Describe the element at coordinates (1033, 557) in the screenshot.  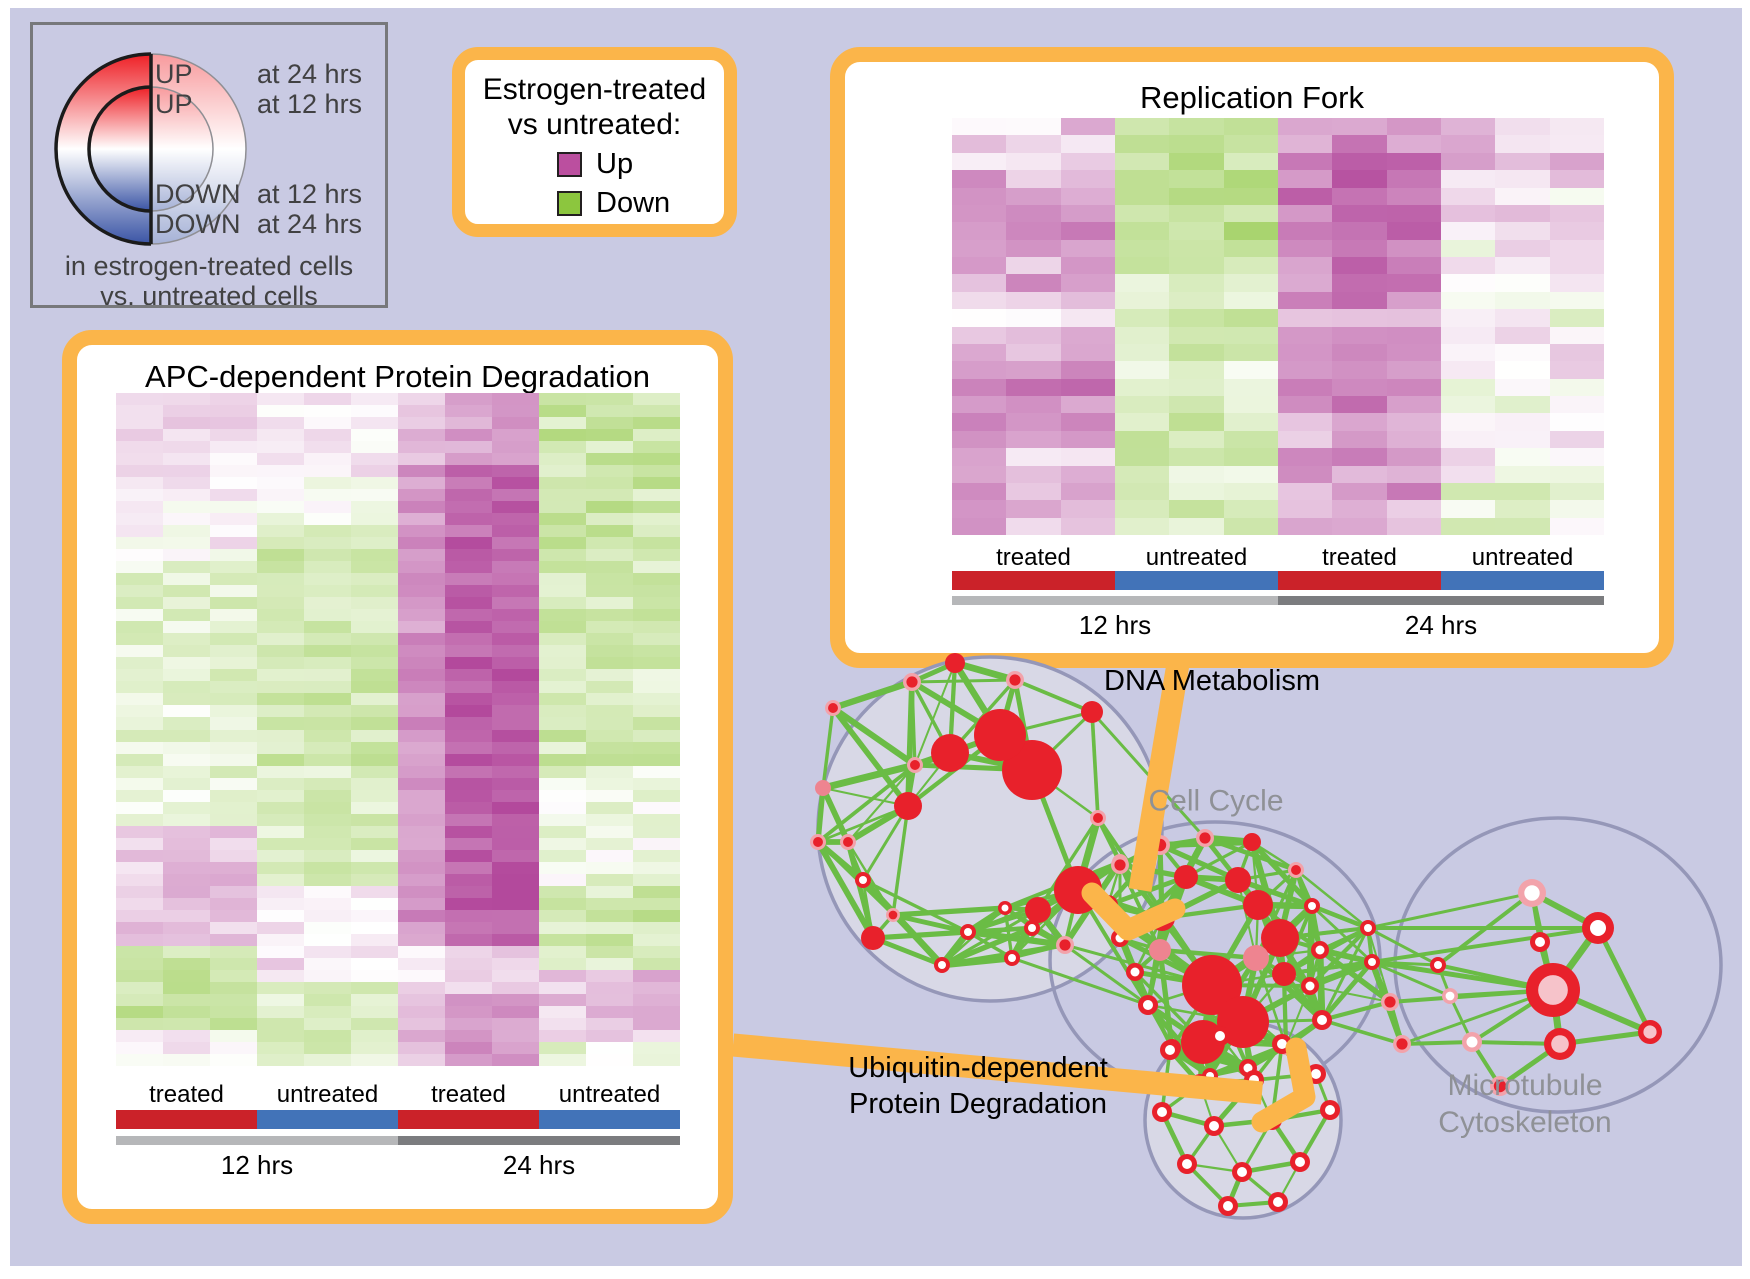
I see `rf-group-label-0: treated` at that location.